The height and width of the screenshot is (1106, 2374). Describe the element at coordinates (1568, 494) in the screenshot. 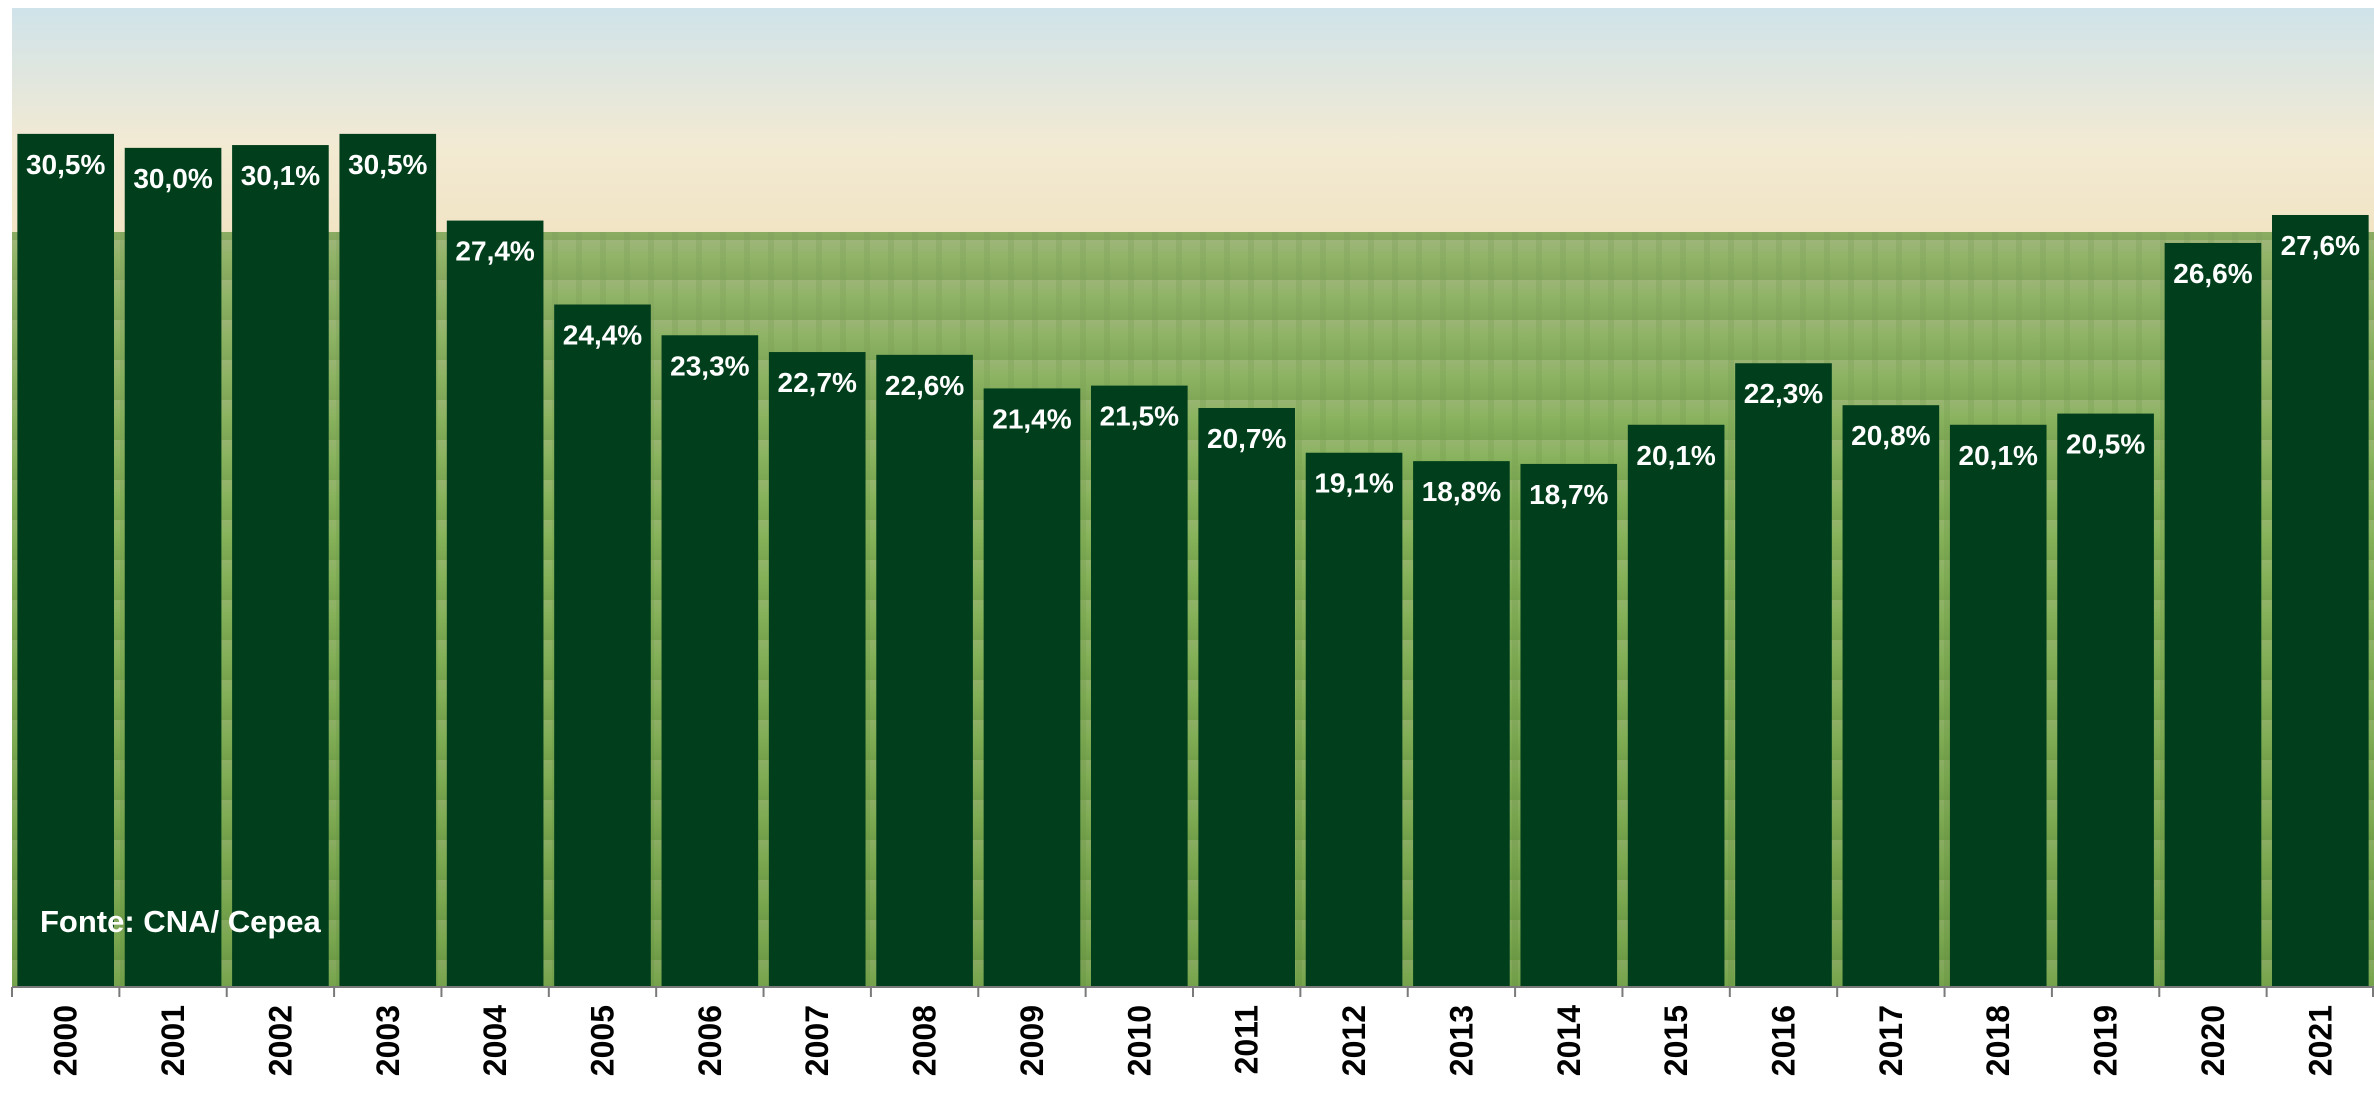

I see `value-label: 18,7%` at that location.